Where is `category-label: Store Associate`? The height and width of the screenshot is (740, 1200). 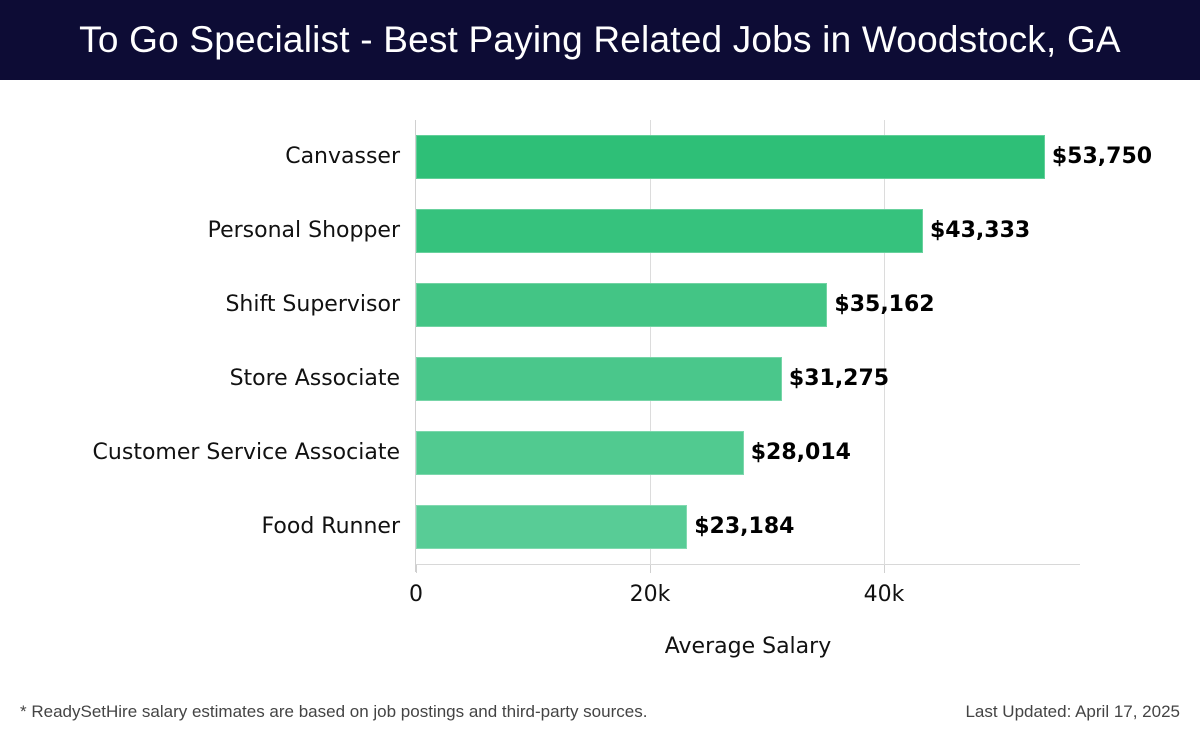
category-label: Store Associate is located at coordinates (314, 378).